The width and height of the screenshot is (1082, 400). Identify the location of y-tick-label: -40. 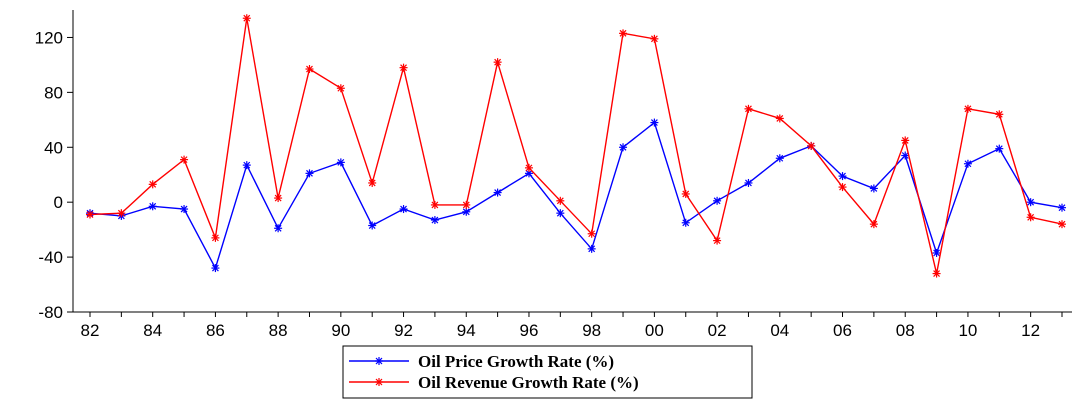
(50, 257).